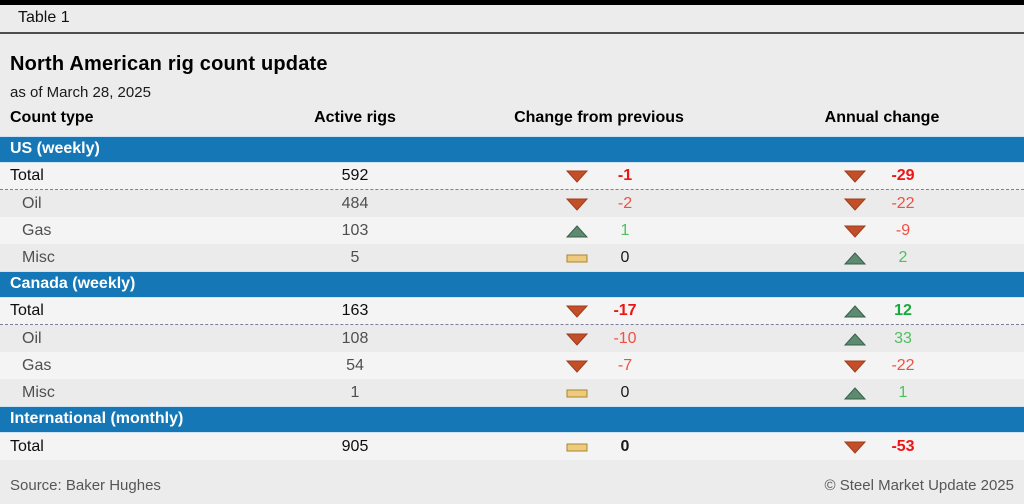 This screenshot has width=1024, height=504. I want to click on annual-change-value: 1, so click(903, 392).